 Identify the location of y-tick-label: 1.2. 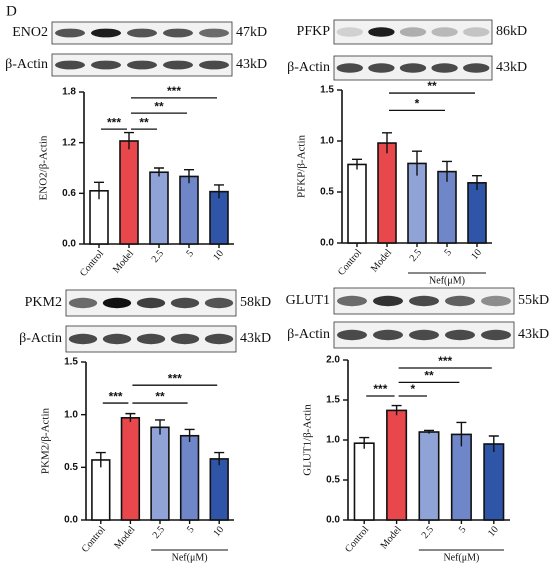
(69, 142).